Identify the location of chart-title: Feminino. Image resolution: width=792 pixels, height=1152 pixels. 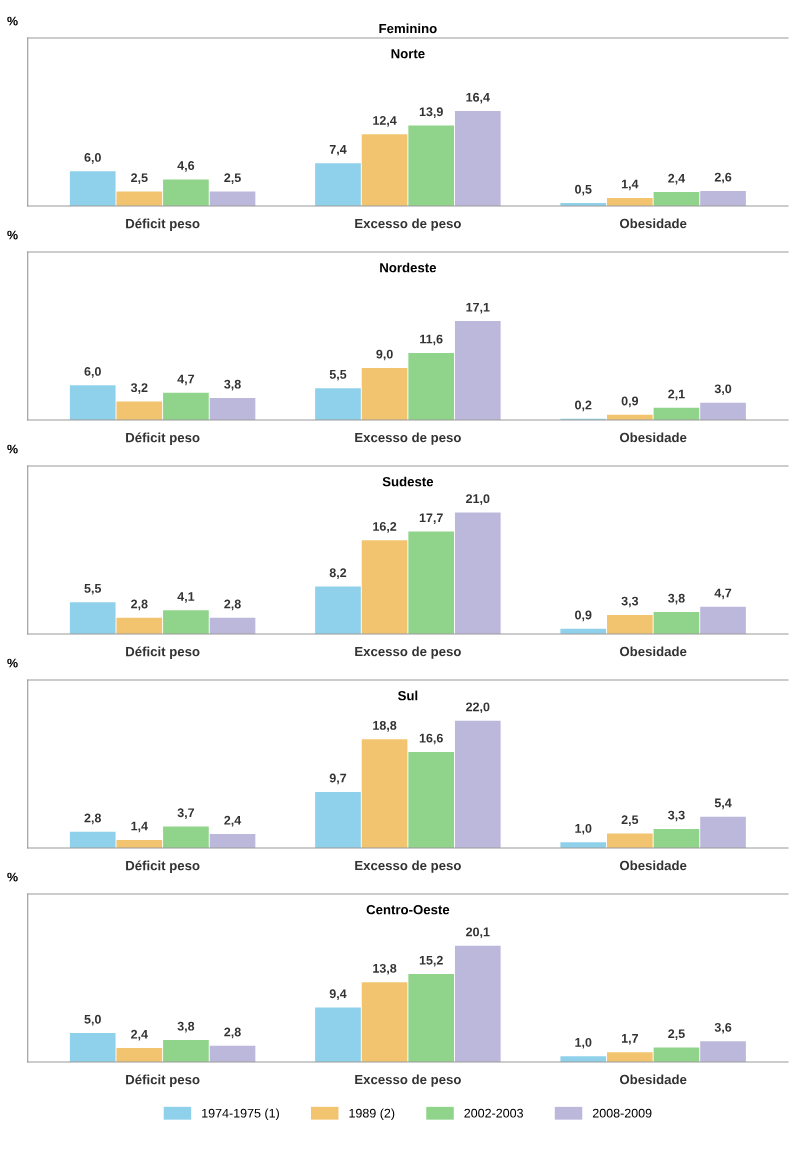
(408, 28).